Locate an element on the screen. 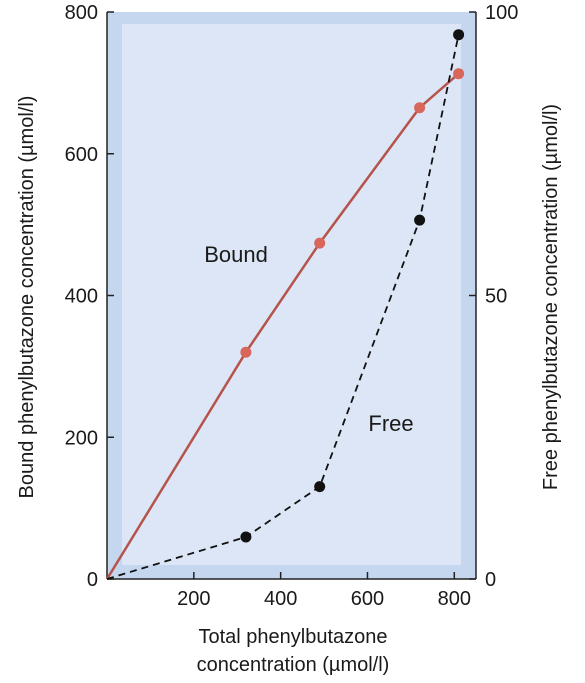 Image resolution: width=585 pixels, height=683 pixels. x-tick-label: 800 is located at coordinates (454, 599).